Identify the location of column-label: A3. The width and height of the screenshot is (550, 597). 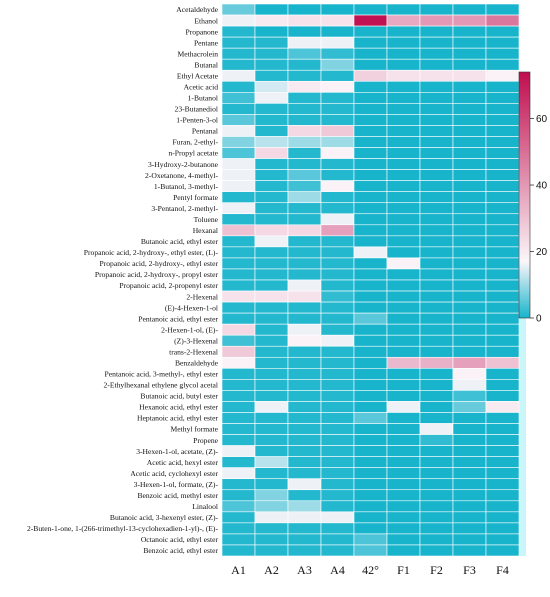
(304, 570).